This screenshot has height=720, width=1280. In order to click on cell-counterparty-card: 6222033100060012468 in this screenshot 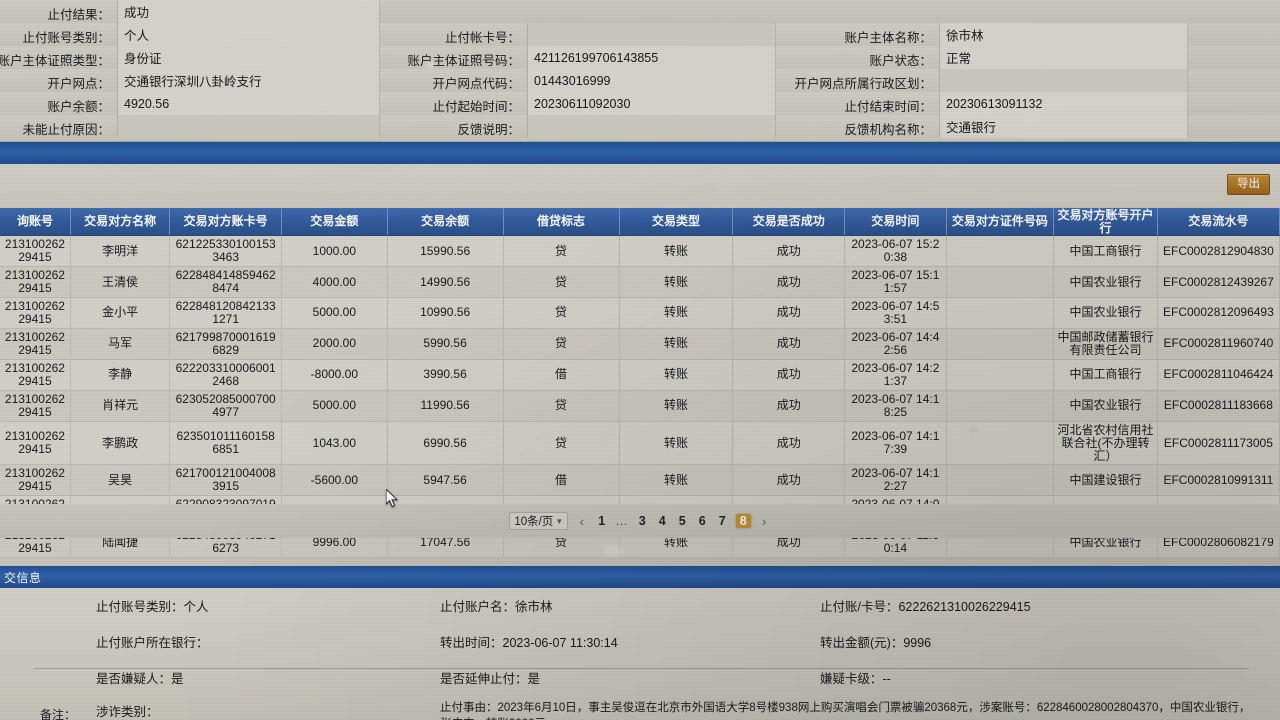, I will do `click(226, 375)`.